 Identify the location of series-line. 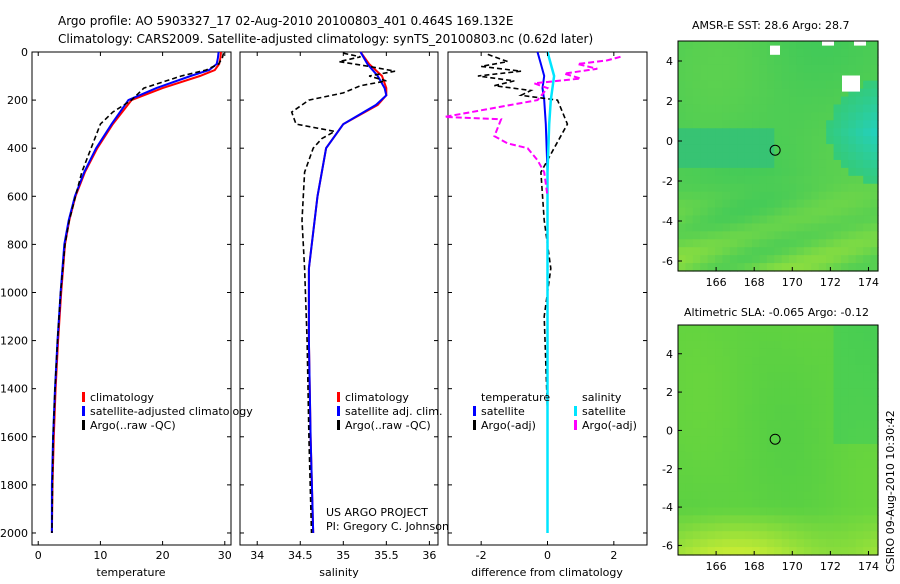
(551, 292).